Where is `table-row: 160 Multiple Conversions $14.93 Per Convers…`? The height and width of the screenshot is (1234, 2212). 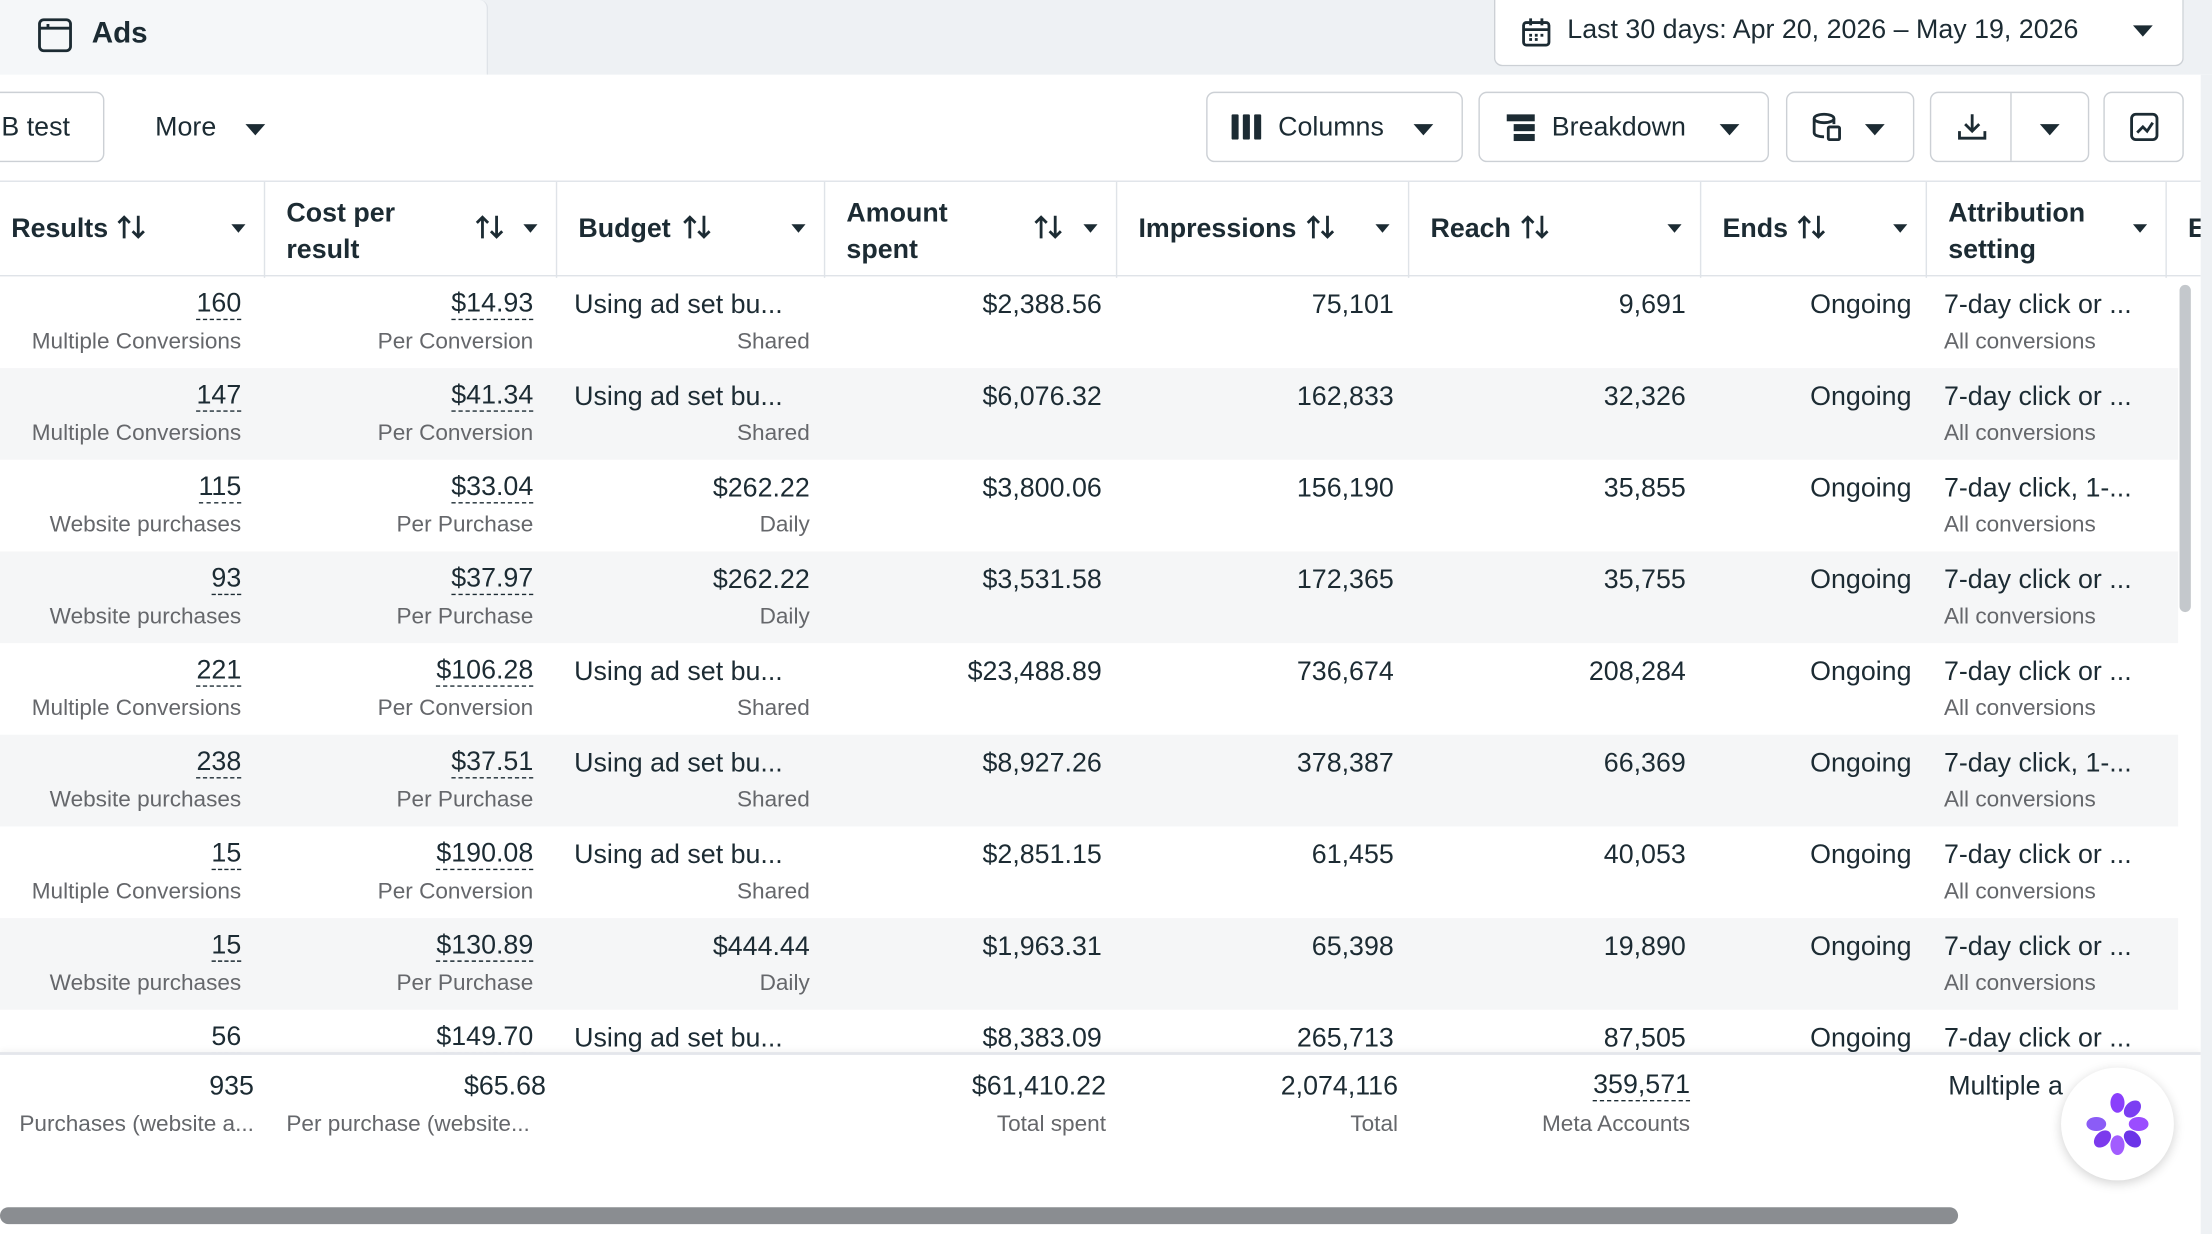
table-row: 160 Multiple Conversions $14.93 Per Convers… is located at coordinates (1089, 322).